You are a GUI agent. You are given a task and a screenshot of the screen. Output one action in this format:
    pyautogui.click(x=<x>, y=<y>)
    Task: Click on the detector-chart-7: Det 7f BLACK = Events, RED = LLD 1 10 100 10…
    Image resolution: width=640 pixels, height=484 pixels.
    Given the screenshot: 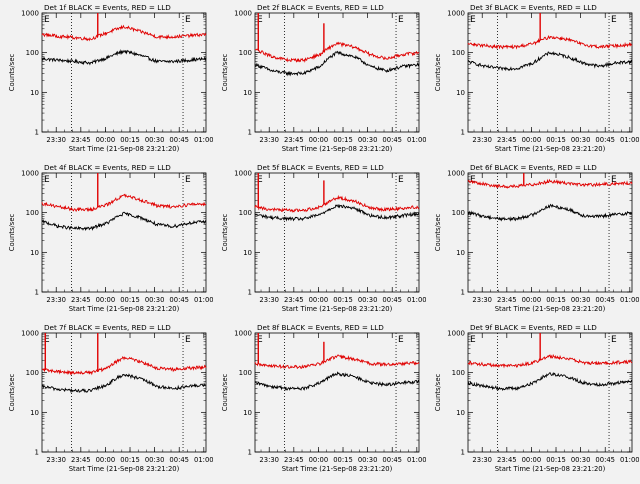 What is the action you would take?
    pyautogui.click(x=107, y=400)
    